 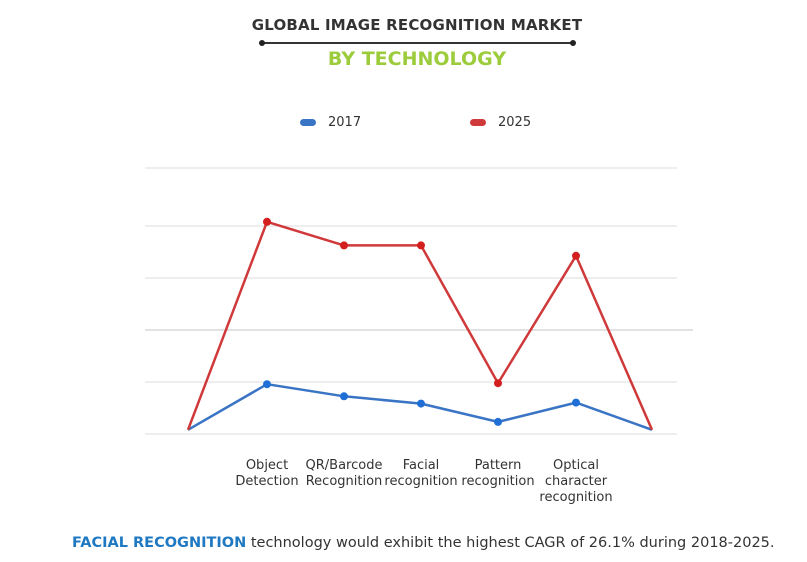 I want to click on legend-item-2017: 2017, so click(x=330, y=122).